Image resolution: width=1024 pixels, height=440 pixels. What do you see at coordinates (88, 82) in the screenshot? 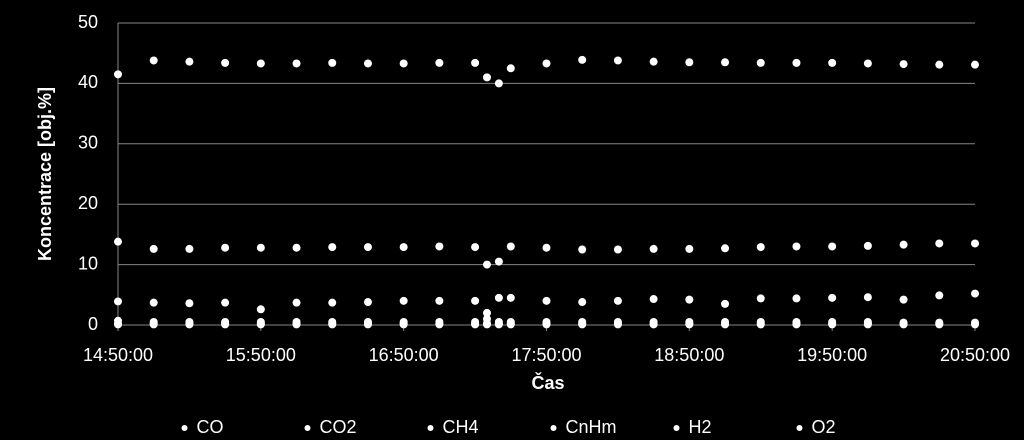
I see `y-tick-label: 40` at bounding box center [88, 82].